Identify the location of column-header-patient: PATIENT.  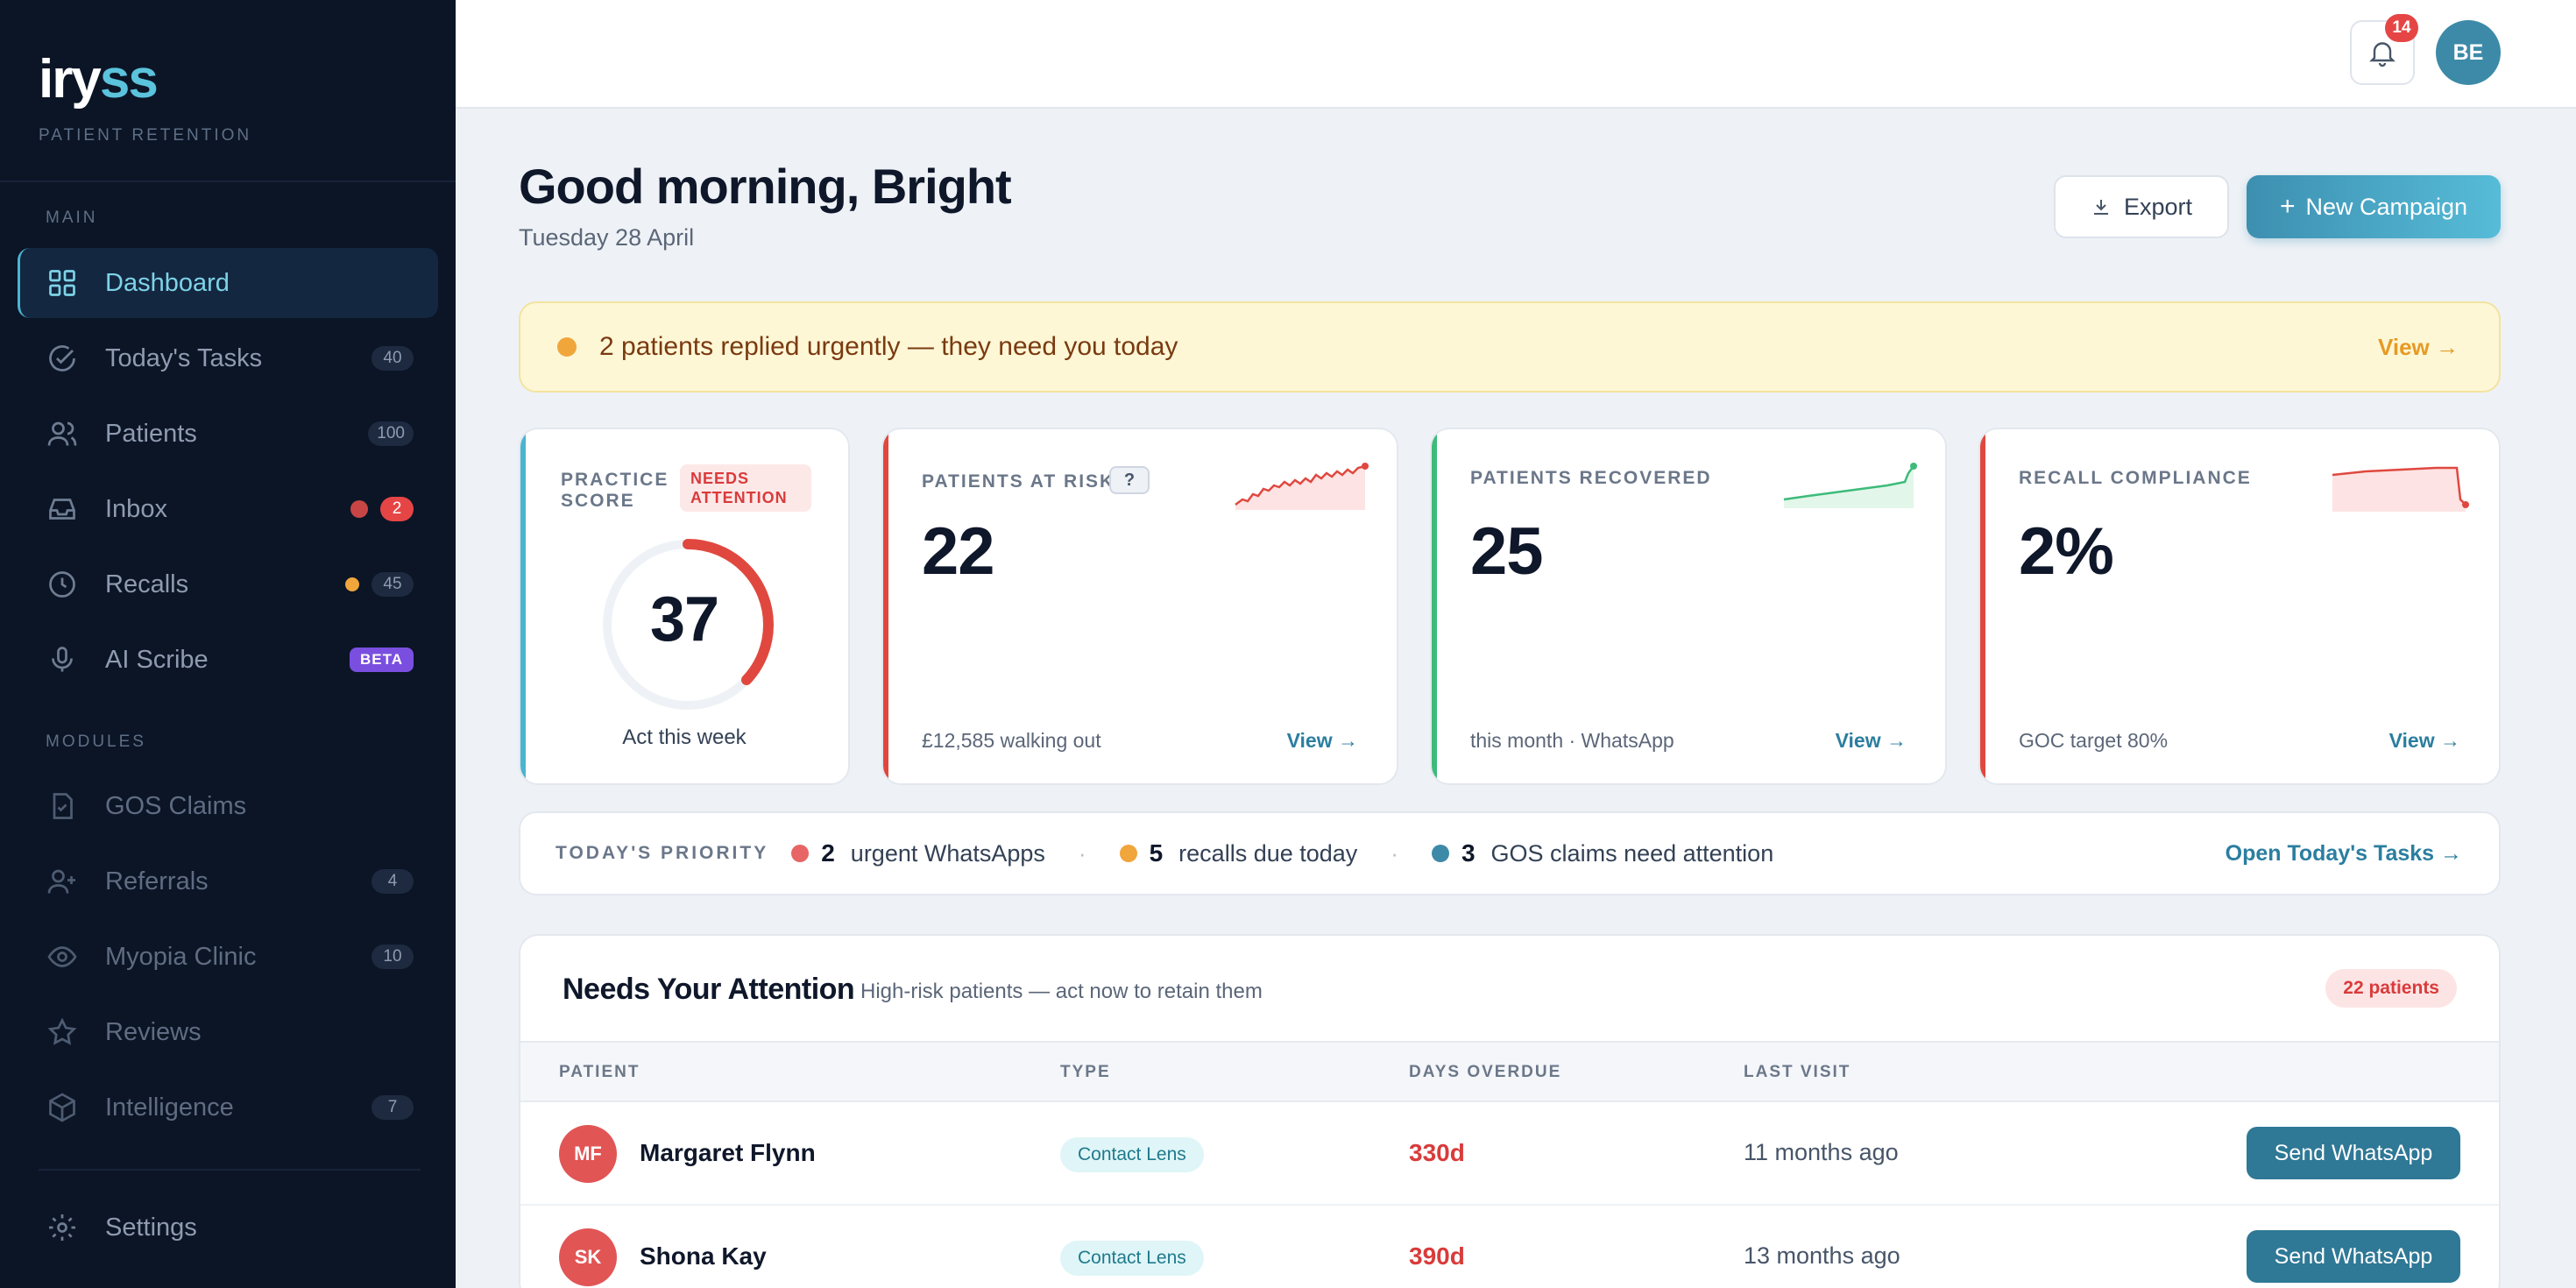
(599, 1072).